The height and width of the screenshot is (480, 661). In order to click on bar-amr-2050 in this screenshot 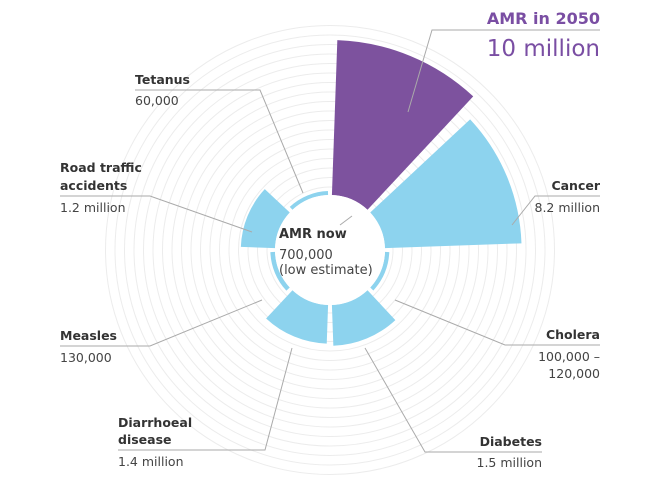, I will do `click(402, 125)`.